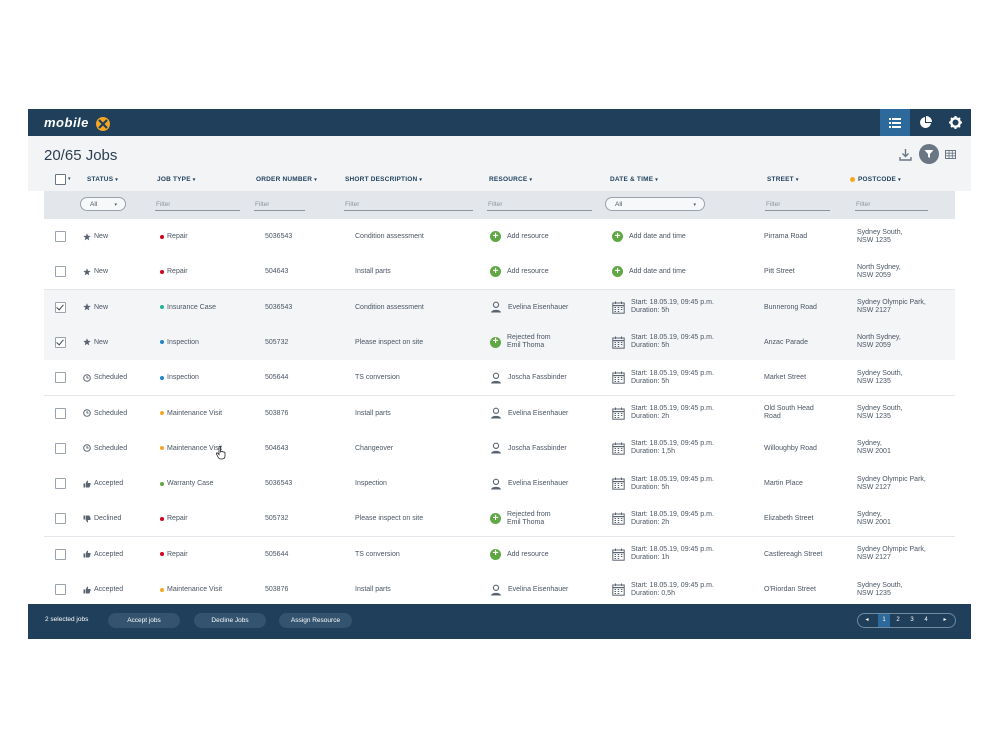  What do you see at coordinates (103, 204) in the screenshot?
I see `status-filter-select: All ▾` at bounding box center [103, 204].